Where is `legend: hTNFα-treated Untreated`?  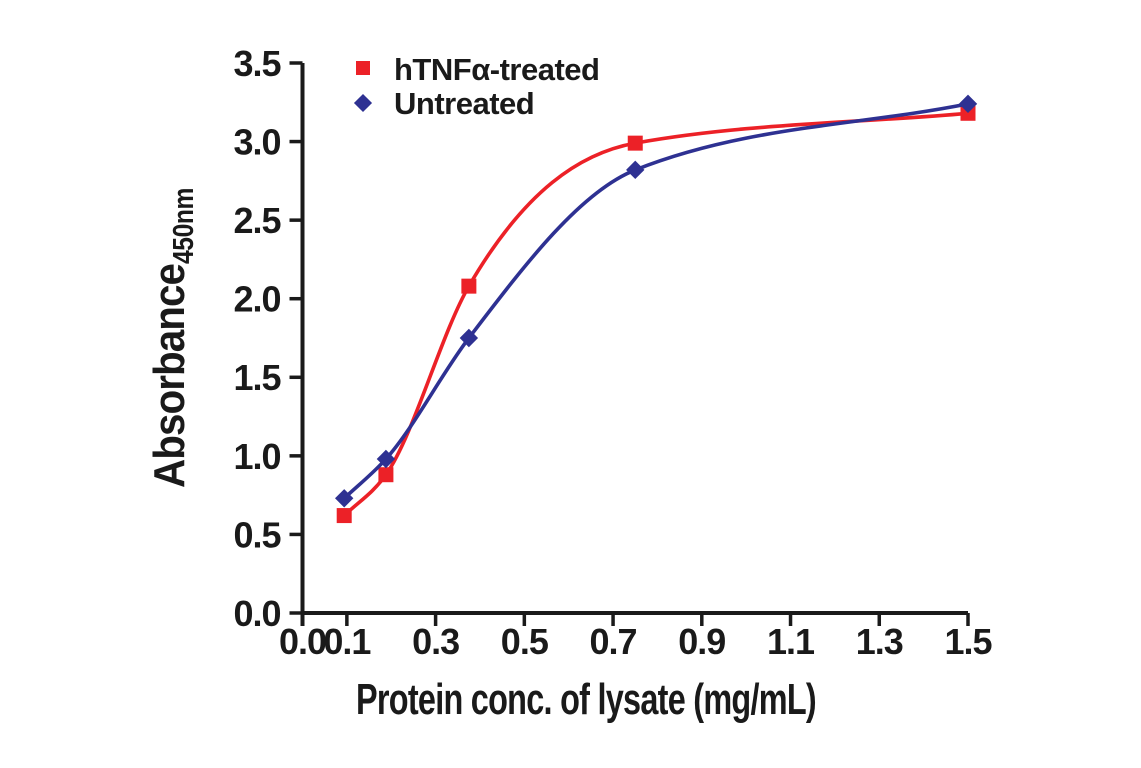
legend: hTNFα-treated Untreated is located at coordinates (476, 86).